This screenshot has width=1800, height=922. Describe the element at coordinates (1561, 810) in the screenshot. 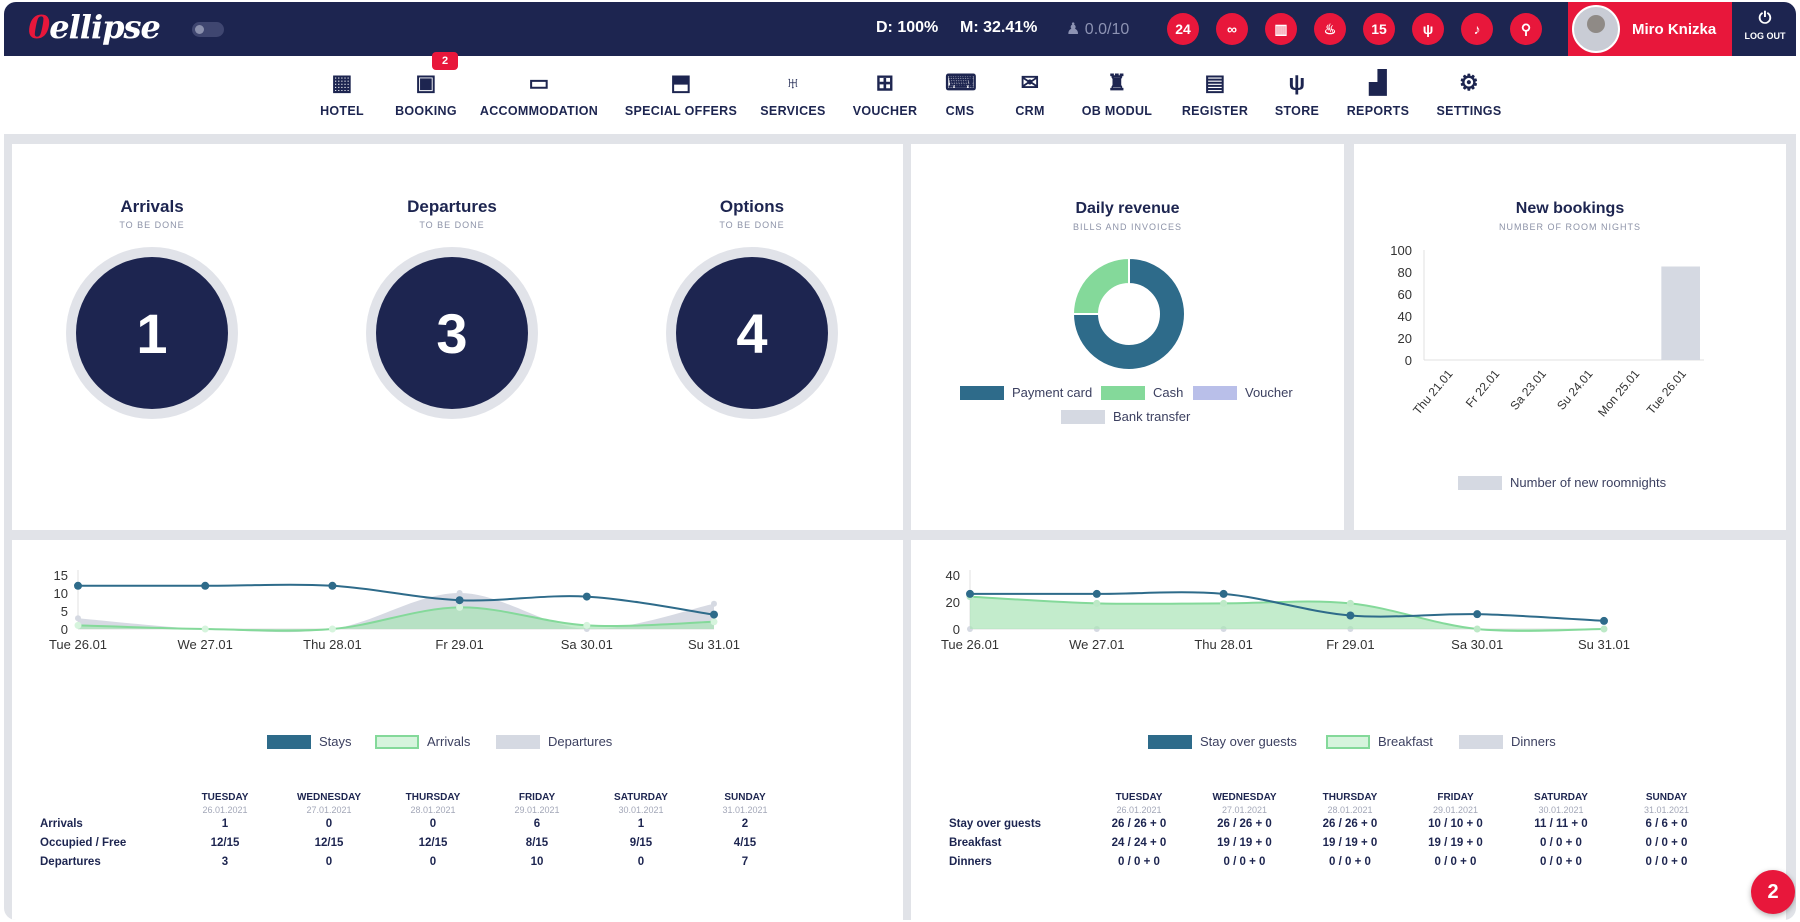

I see `day-date: 30.01.2021` at that location.